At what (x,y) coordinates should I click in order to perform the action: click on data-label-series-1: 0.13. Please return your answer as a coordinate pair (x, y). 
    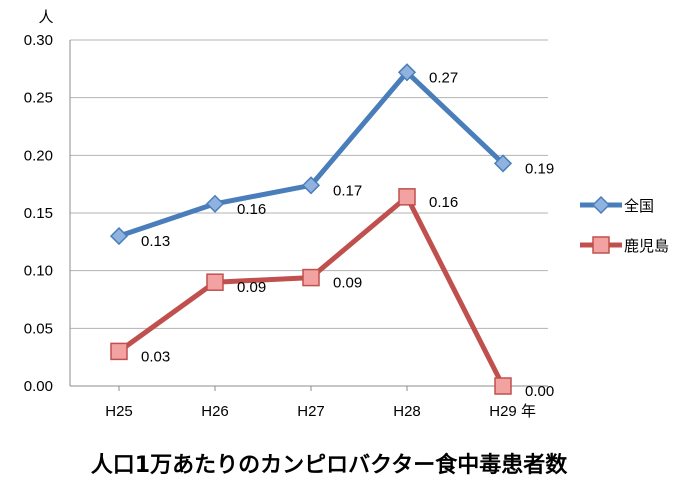
    Looking at the image, I should click on (155, 241).